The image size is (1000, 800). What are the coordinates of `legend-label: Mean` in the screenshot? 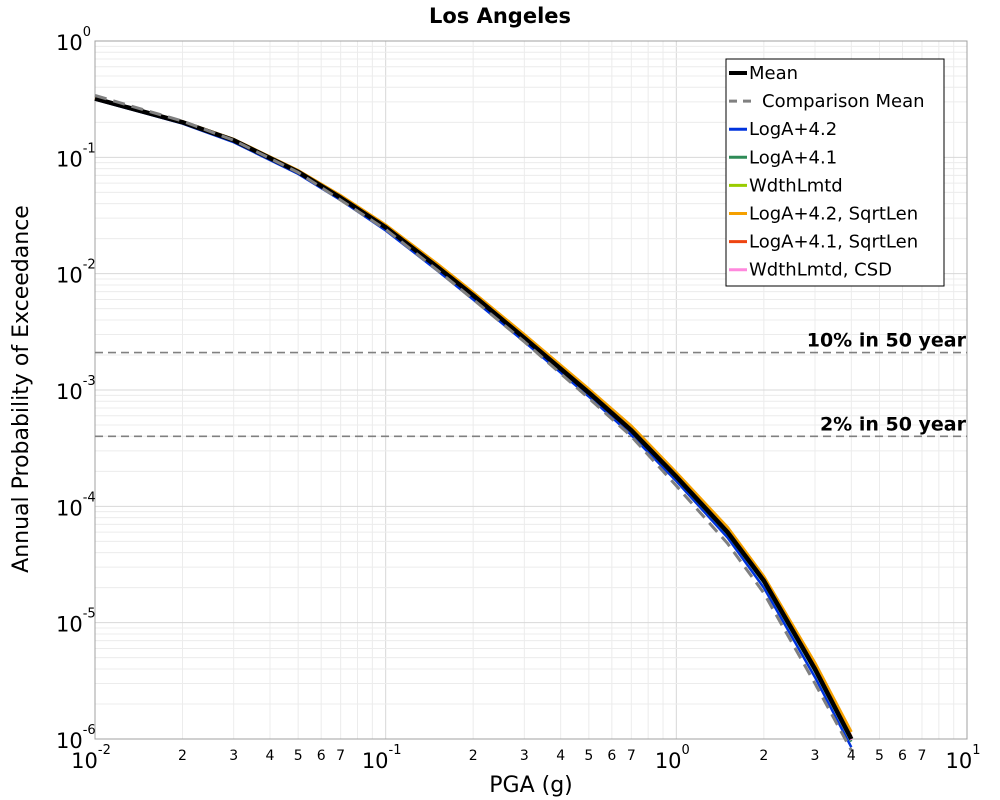 It's located at (773, 73).